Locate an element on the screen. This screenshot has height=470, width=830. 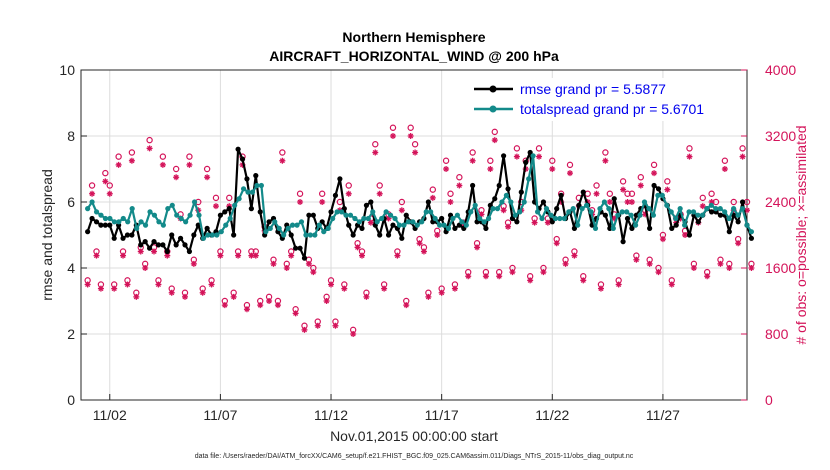
y-axis-label: rmse and totalspread is located at coordinates (47, 235).